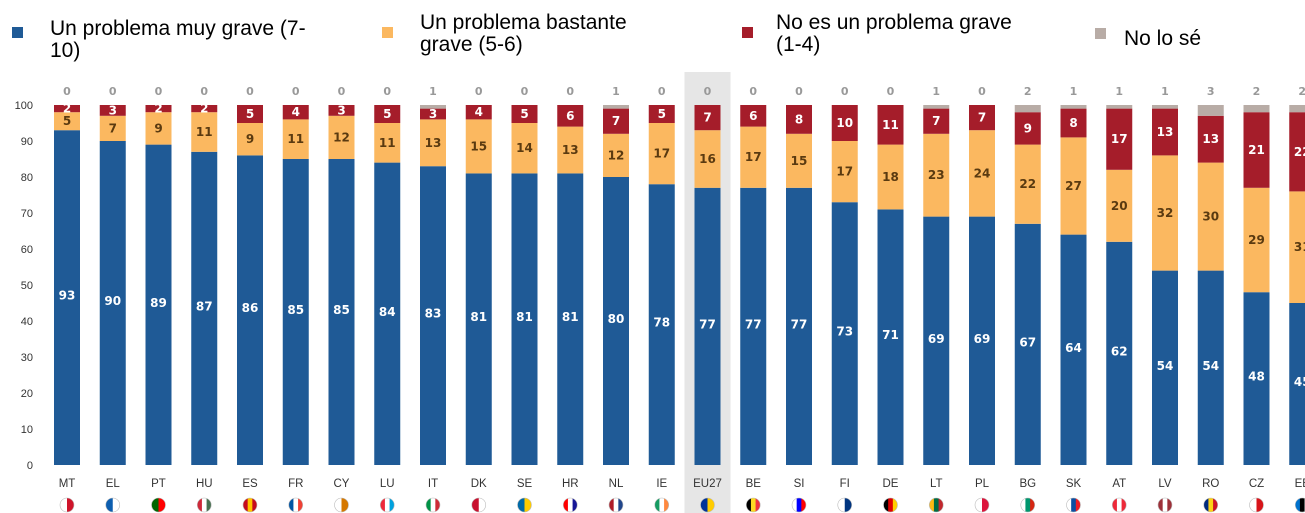 The height and width of the screenshot is (513, 1305). What do you see at coordinates (1297, 109) in the screenshot?
I see `bar-segment-ee-s3` at bounding box center [1297, 109].